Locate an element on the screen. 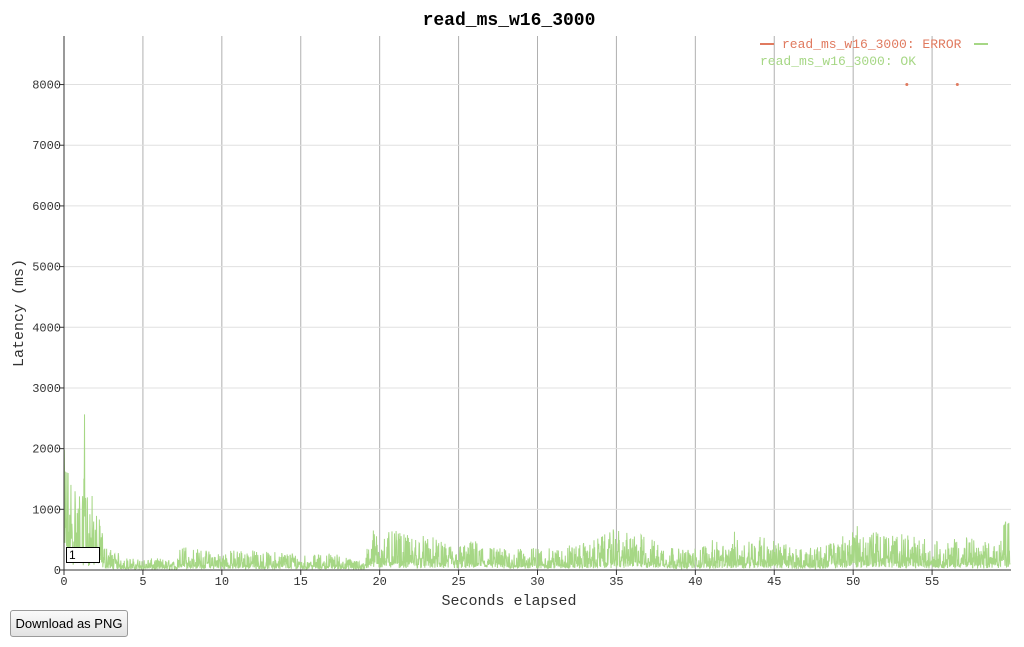  x-tick: 15 is located at coordinates (301, 579).